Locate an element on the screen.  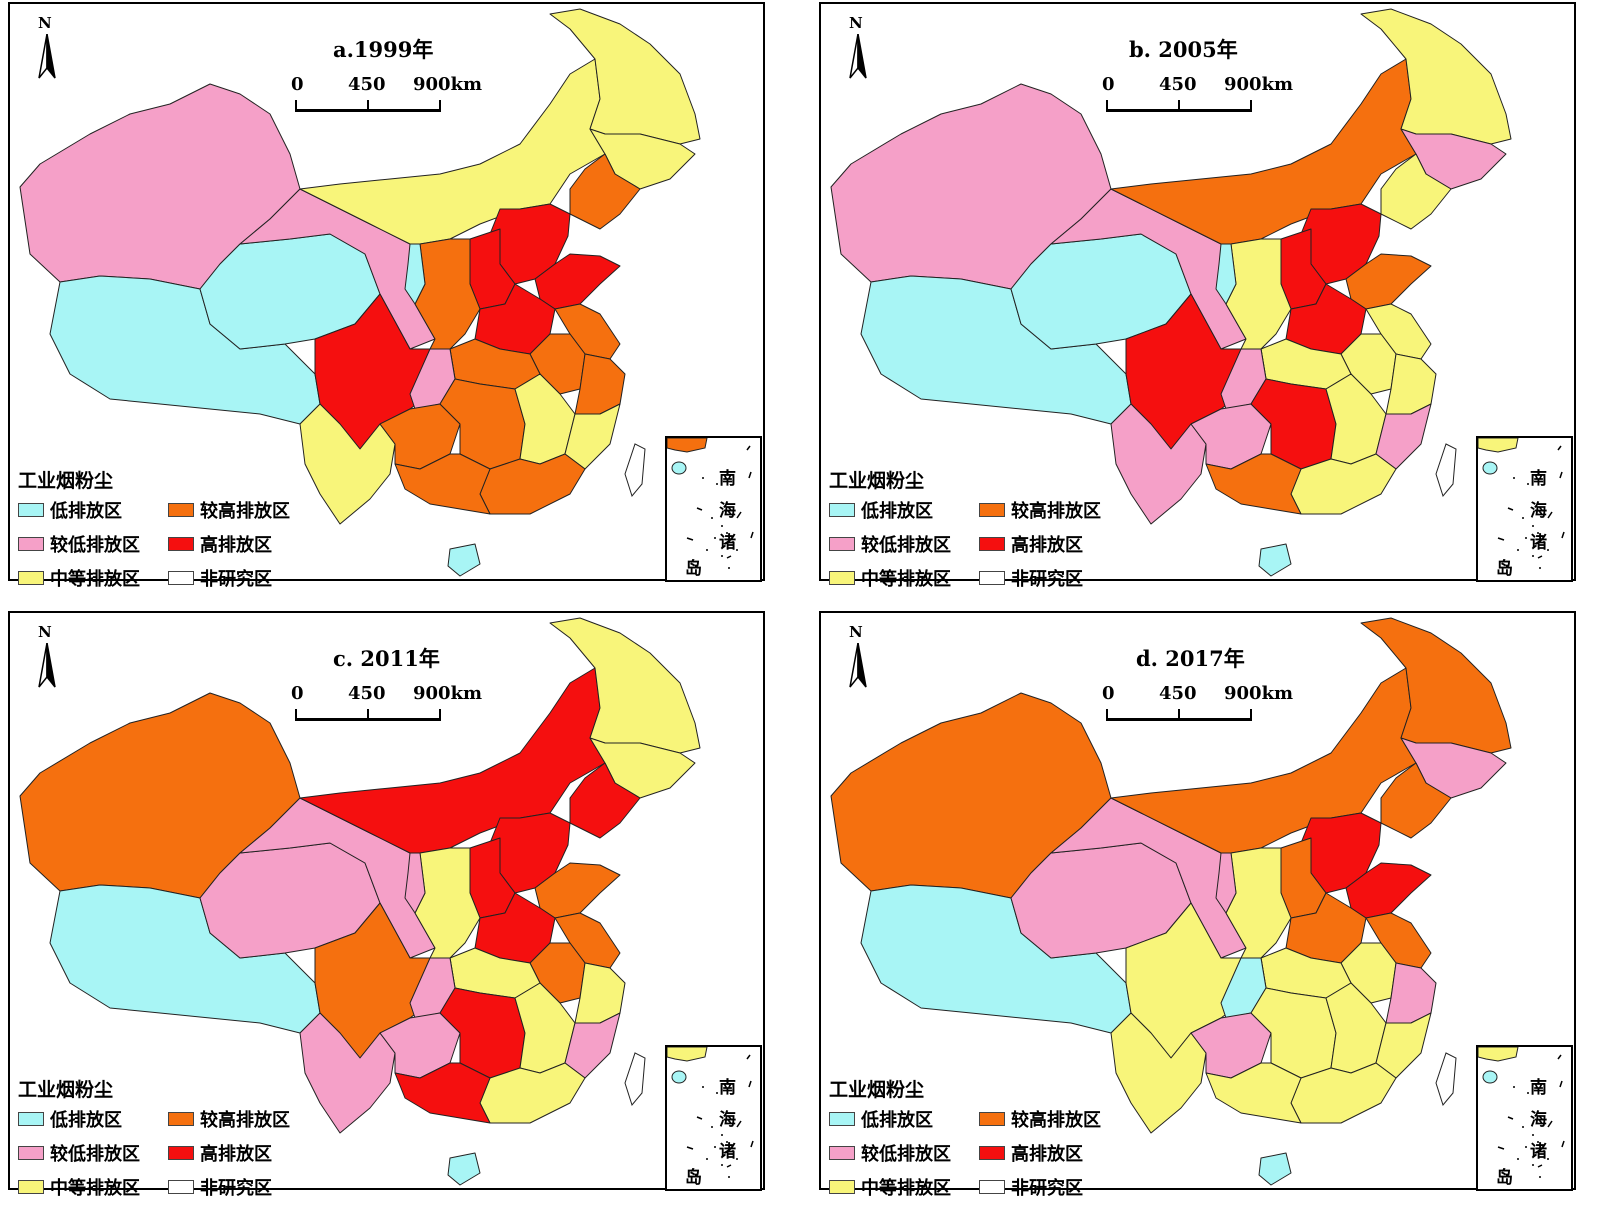
panel-title: b. 2005年 is located at coordinates (1183, 49).